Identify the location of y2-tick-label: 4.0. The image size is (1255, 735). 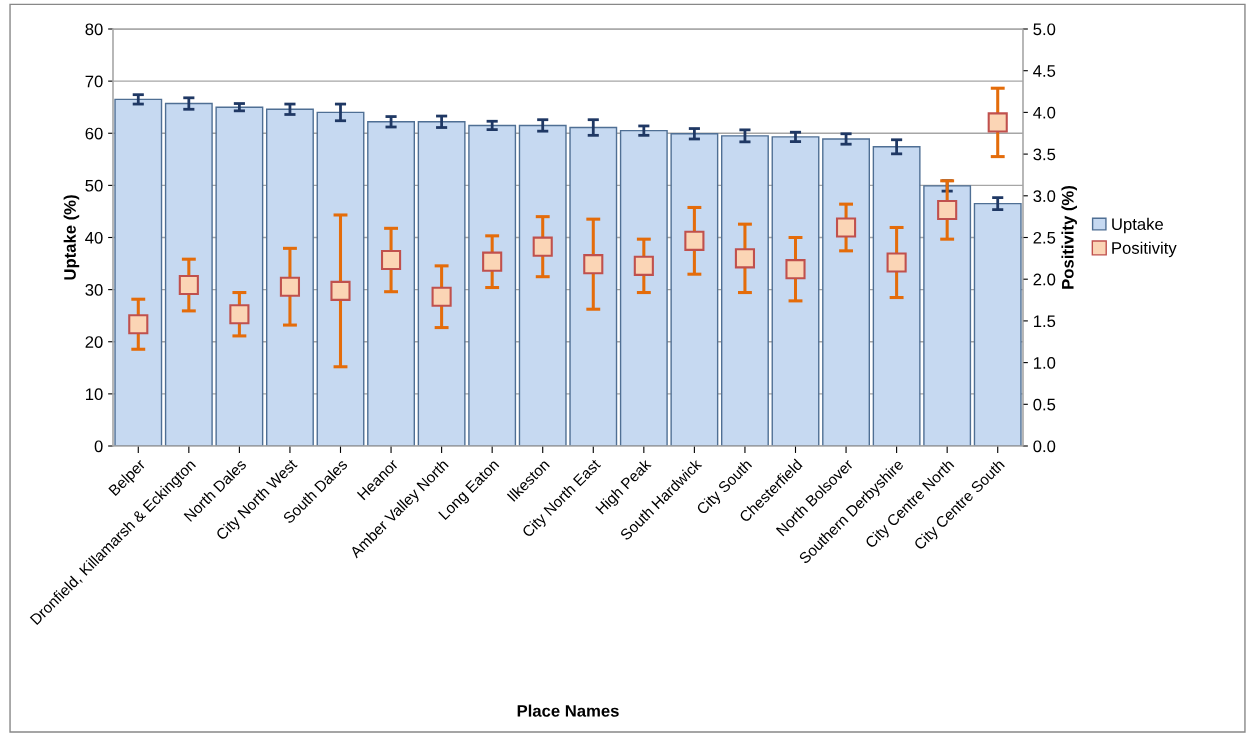
(1044, 112).